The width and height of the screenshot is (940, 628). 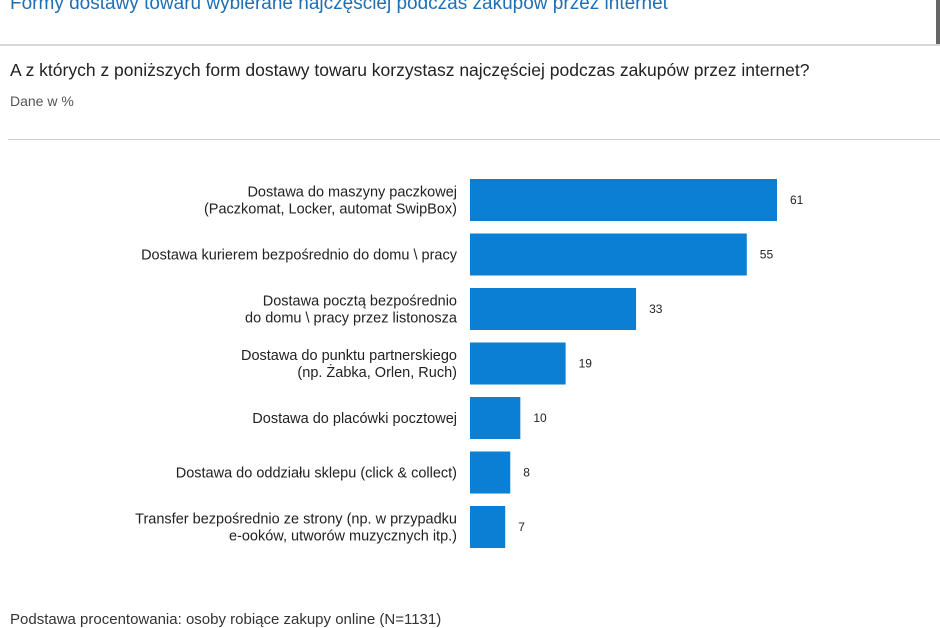 What do you see at coordinates (349, 356) in the screenshot?
I see `category-label-4-line-1: Dostawa do punktu partnerskiego` at bounding box center [349, 356].